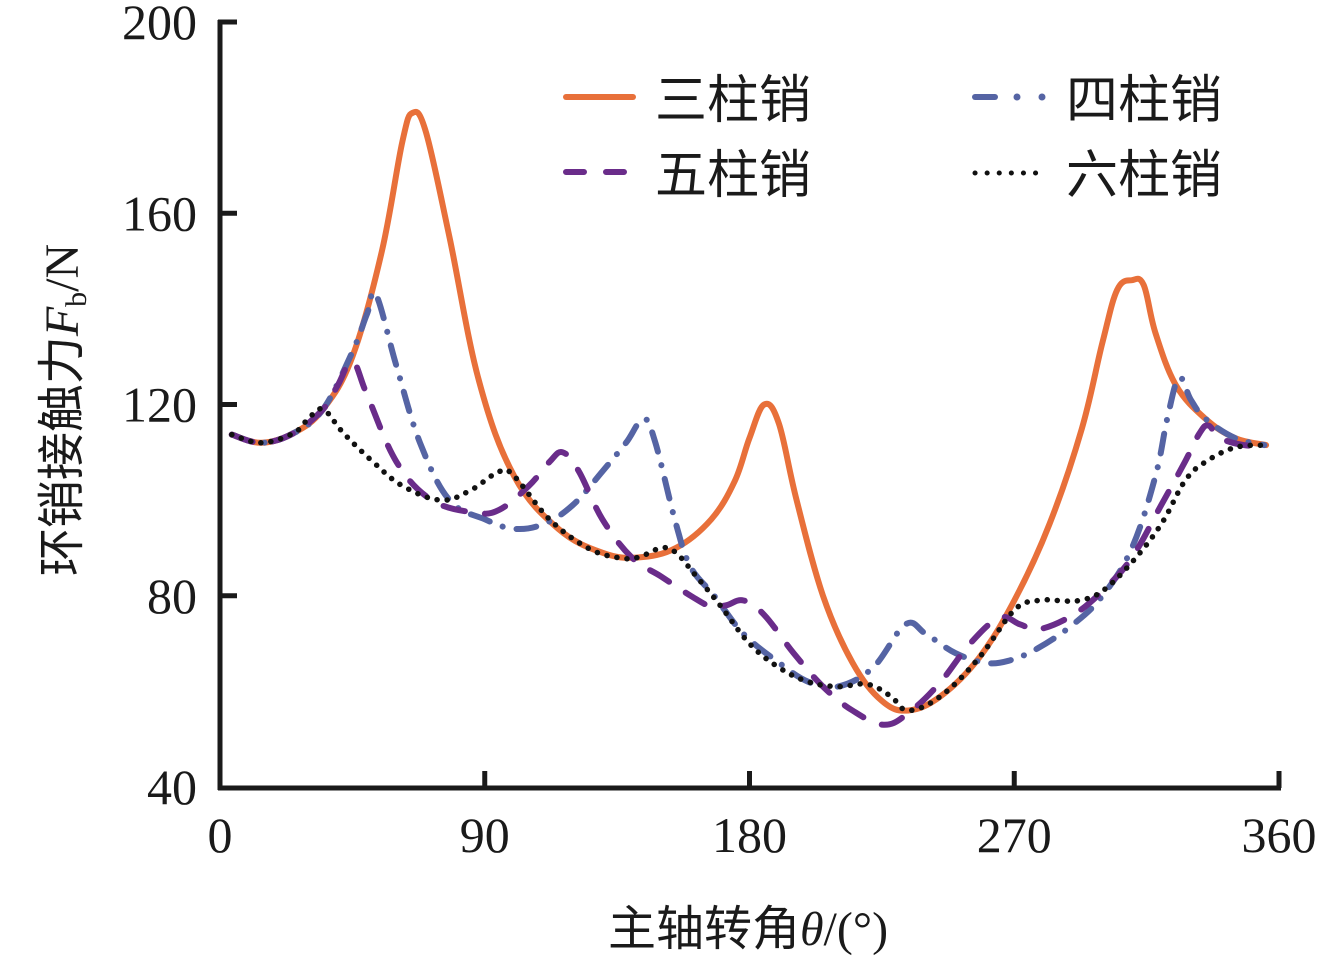 Image resolution: width=1321 pixels, height=958 pixels. What do you see at coordinates (812, 929) in the screenshot?
I see `x-axis-symbol: θ` at bounding box center [812, 929].